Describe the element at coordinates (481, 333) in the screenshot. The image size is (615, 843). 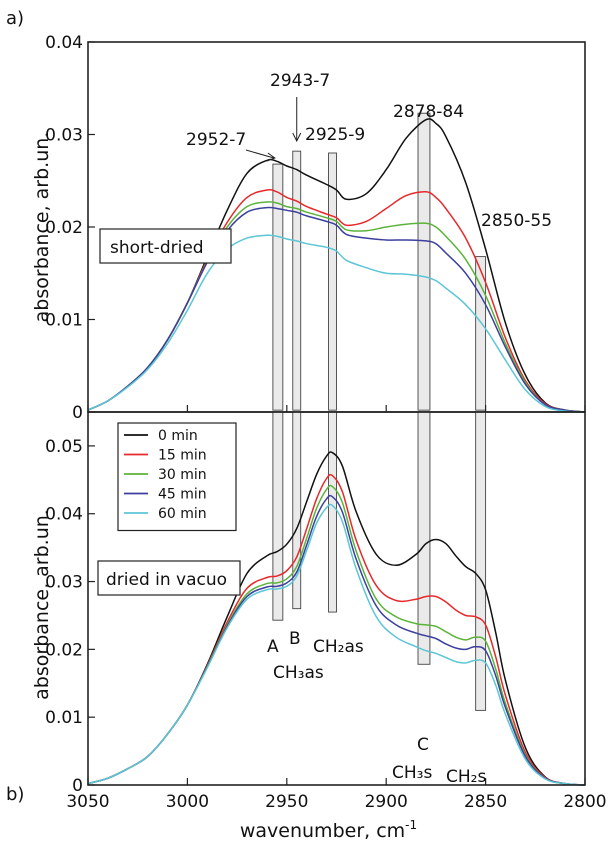
I see `band-ch2s-panel-a` at that location.